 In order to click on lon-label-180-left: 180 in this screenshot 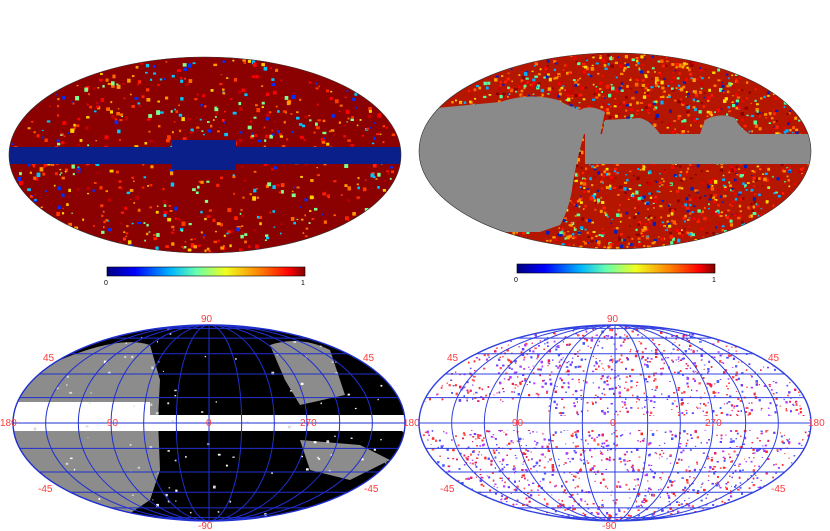, I will do `click(8, 423)`.